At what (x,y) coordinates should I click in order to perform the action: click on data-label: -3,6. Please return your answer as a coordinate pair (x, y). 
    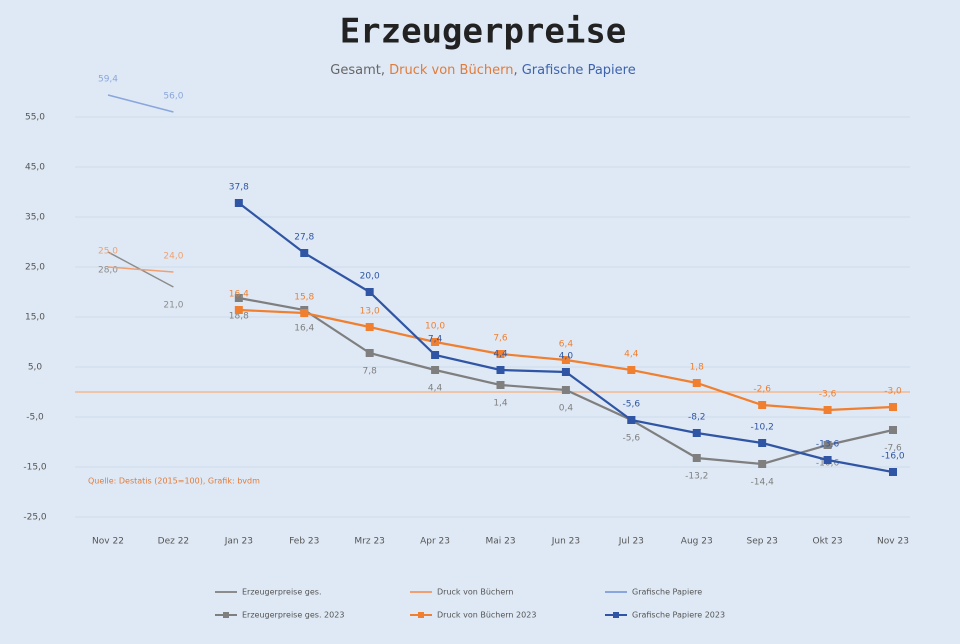
    Looking at the image, I should click on (828, 395).